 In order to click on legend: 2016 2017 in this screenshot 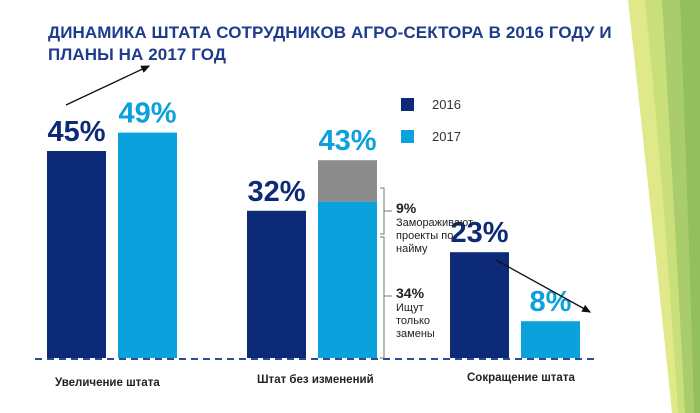, I will do `click(431, 120)`.